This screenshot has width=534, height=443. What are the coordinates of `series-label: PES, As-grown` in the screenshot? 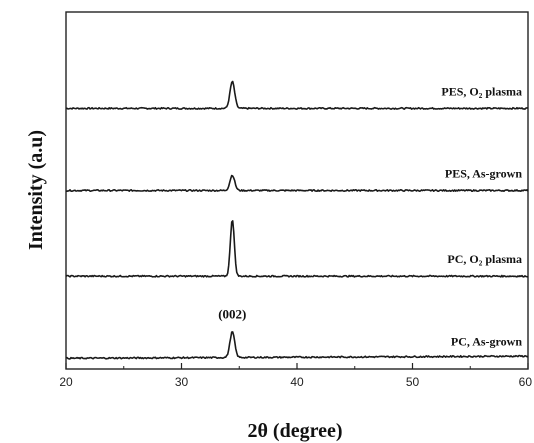 It's located at (483, 174).